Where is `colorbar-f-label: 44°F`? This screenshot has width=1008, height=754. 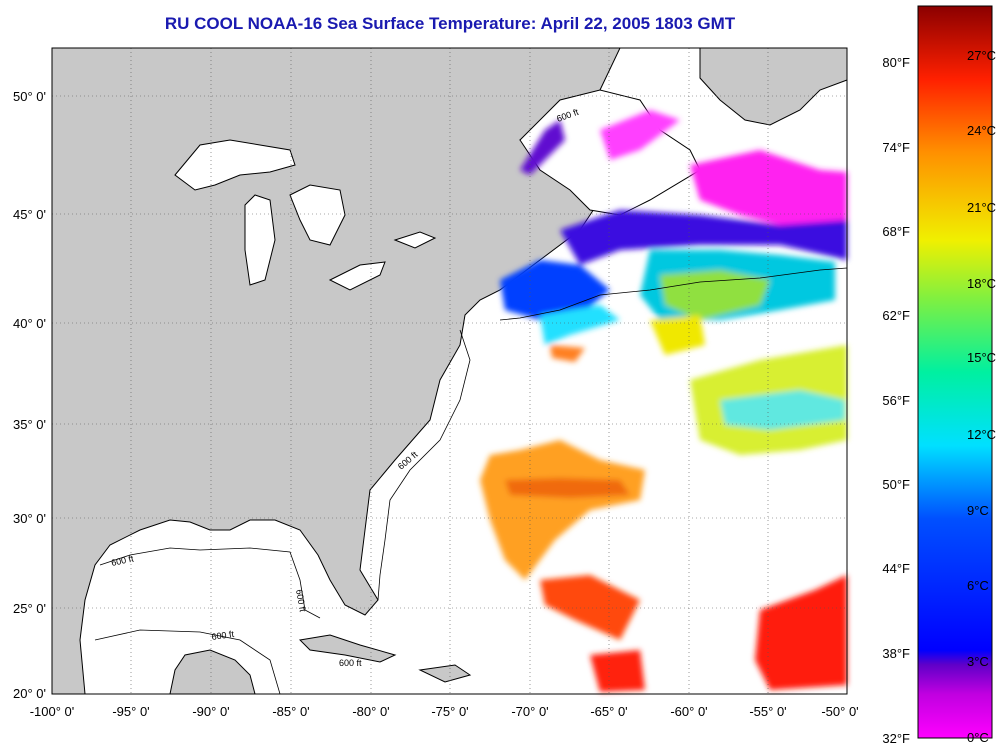
colorbar-f-label: 44°F is located at coordinates (896, 568).